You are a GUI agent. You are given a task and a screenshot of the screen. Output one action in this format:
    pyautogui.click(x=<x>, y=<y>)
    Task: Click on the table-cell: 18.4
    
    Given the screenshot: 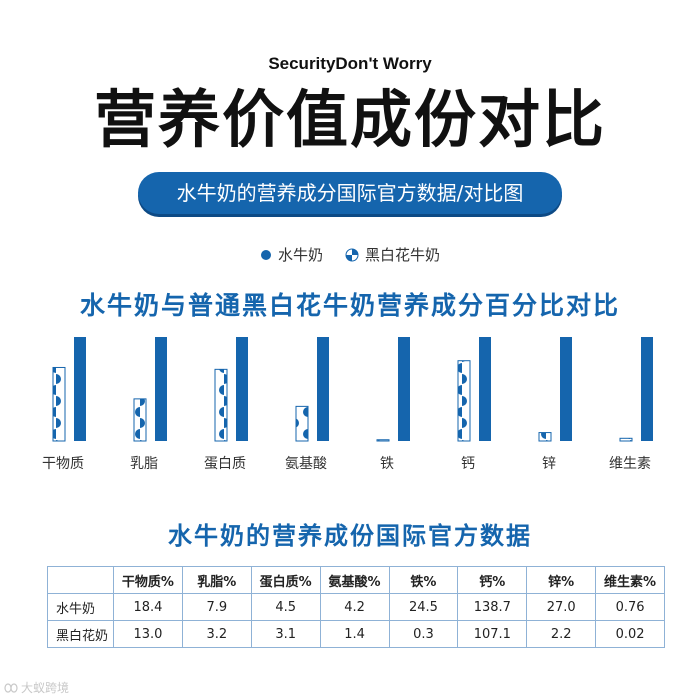 What is the action you would take?
    pyautogui.click(x=148, y=607)
    